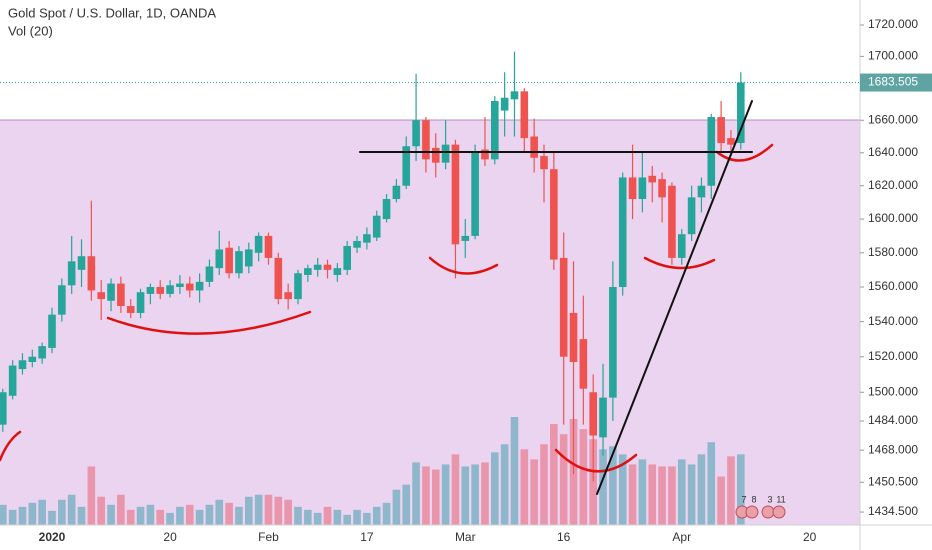 The image size is (932, 550). What do you see at coordinates (893, 24) in the screenshot?
I see `y-tick-label: 1720.000` at bounding box center [893, 24].